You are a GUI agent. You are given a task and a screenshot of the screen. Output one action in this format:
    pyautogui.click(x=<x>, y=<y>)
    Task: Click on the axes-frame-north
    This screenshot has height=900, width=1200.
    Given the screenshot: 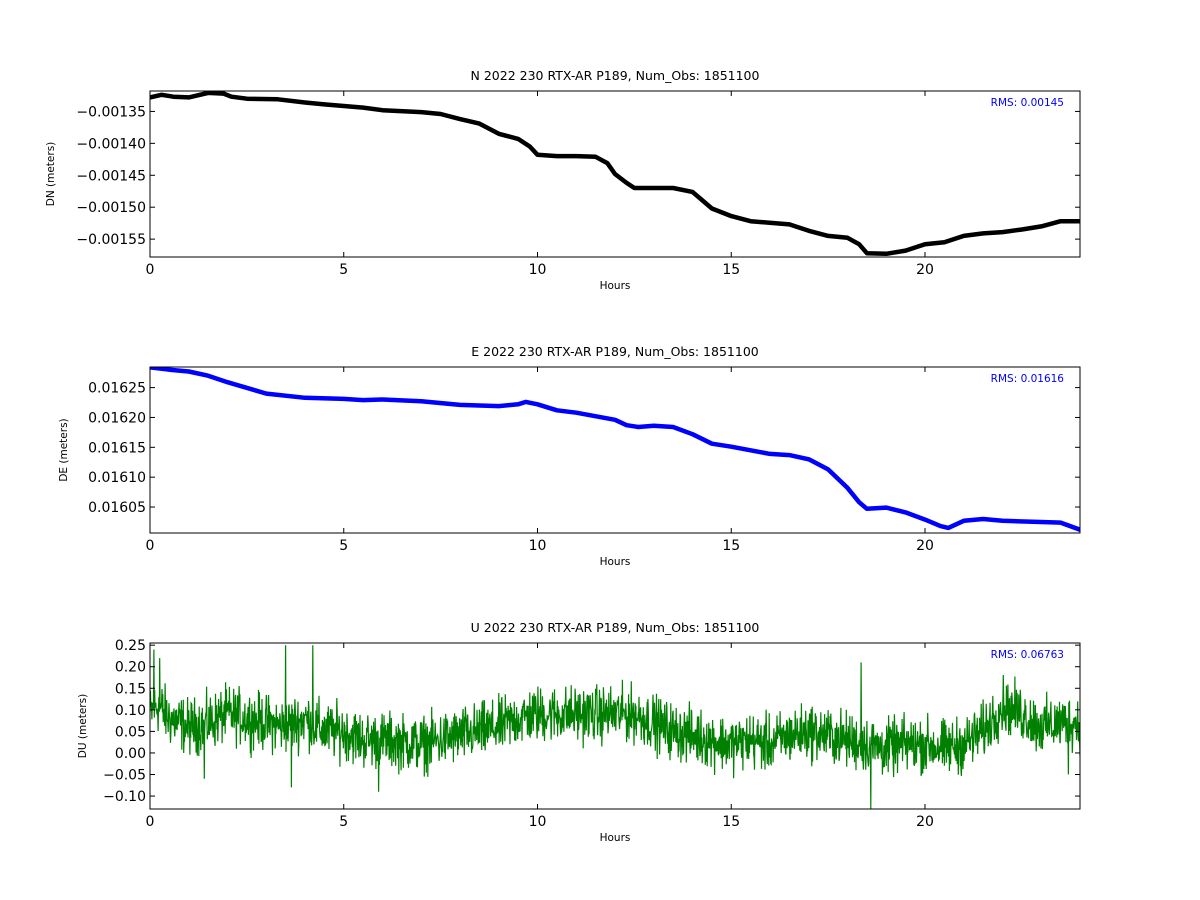 What is the action you would take?
    pyautogui.click(x=615, y=174)
    